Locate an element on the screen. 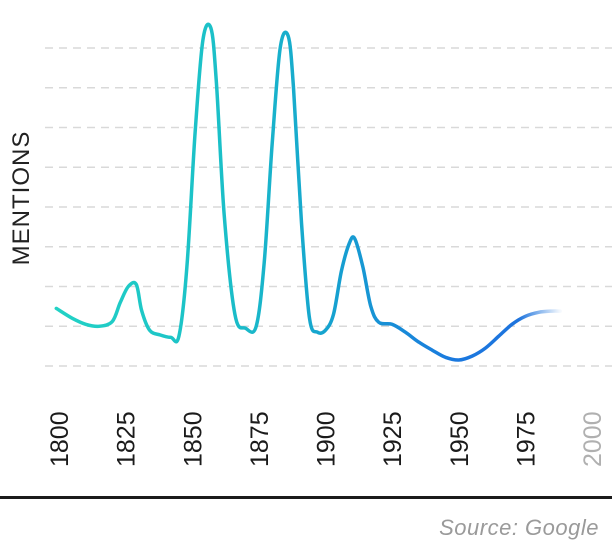  source-note: Source: Google is located at coordinates (519, 527).